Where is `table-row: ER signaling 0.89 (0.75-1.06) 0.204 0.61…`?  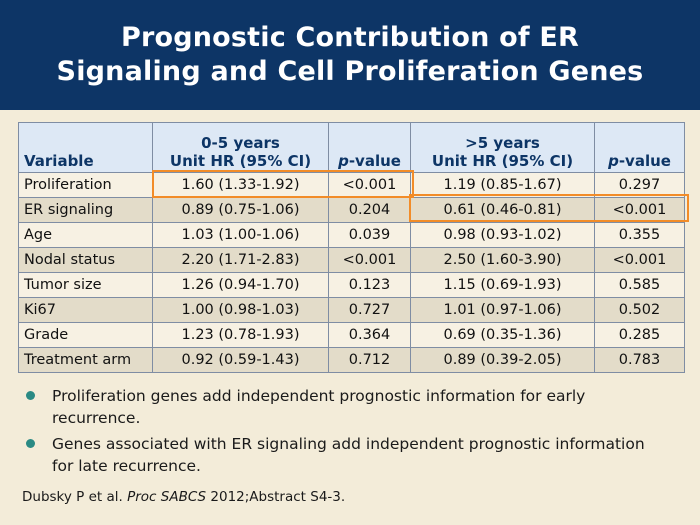
table-row: ER signaling 0.89 (0.75-1.06) 0.204 0.61… is located at coordinates (351, 210).